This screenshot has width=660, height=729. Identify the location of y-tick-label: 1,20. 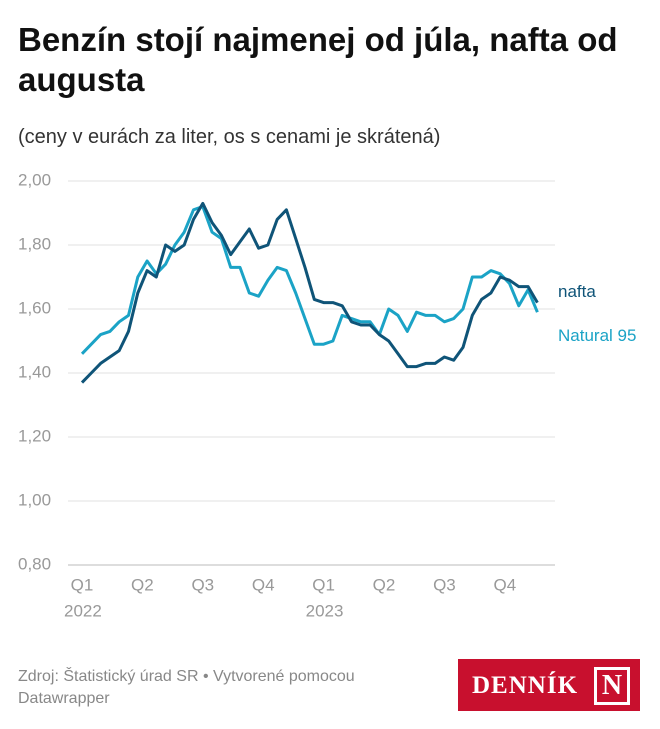
(34, 435).